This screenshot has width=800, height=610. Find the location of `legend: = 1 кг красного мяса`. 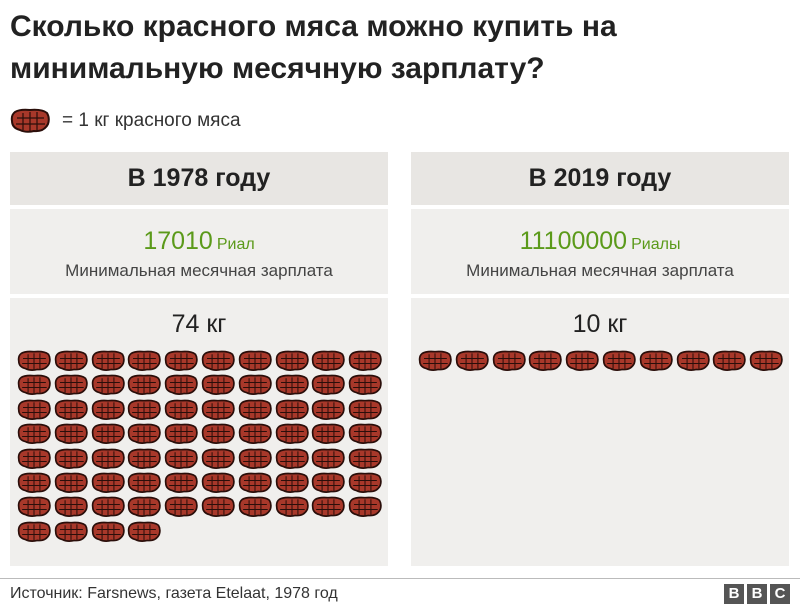

legend: = 1 кг красного мяса is located at coordinates (125, 121).